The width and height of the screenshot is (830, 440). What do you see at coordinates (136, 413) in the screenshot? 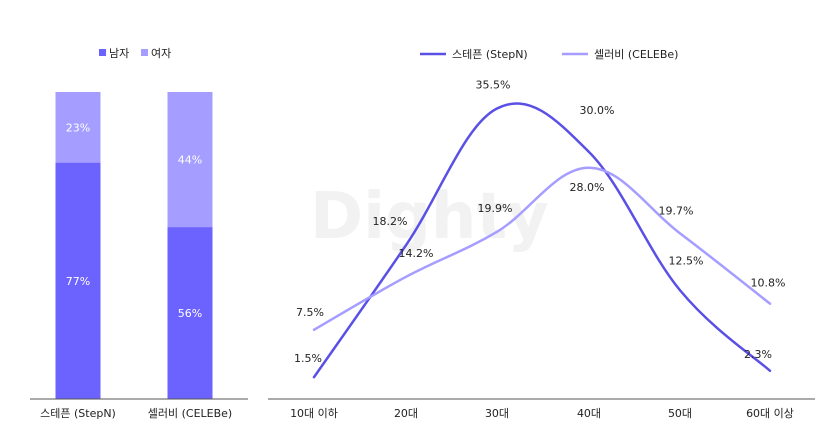
I see `bar-x-tick-labels: 스테픈 (StepN) 셀러비 (CELEBe)` at bounding box center [136, 413].